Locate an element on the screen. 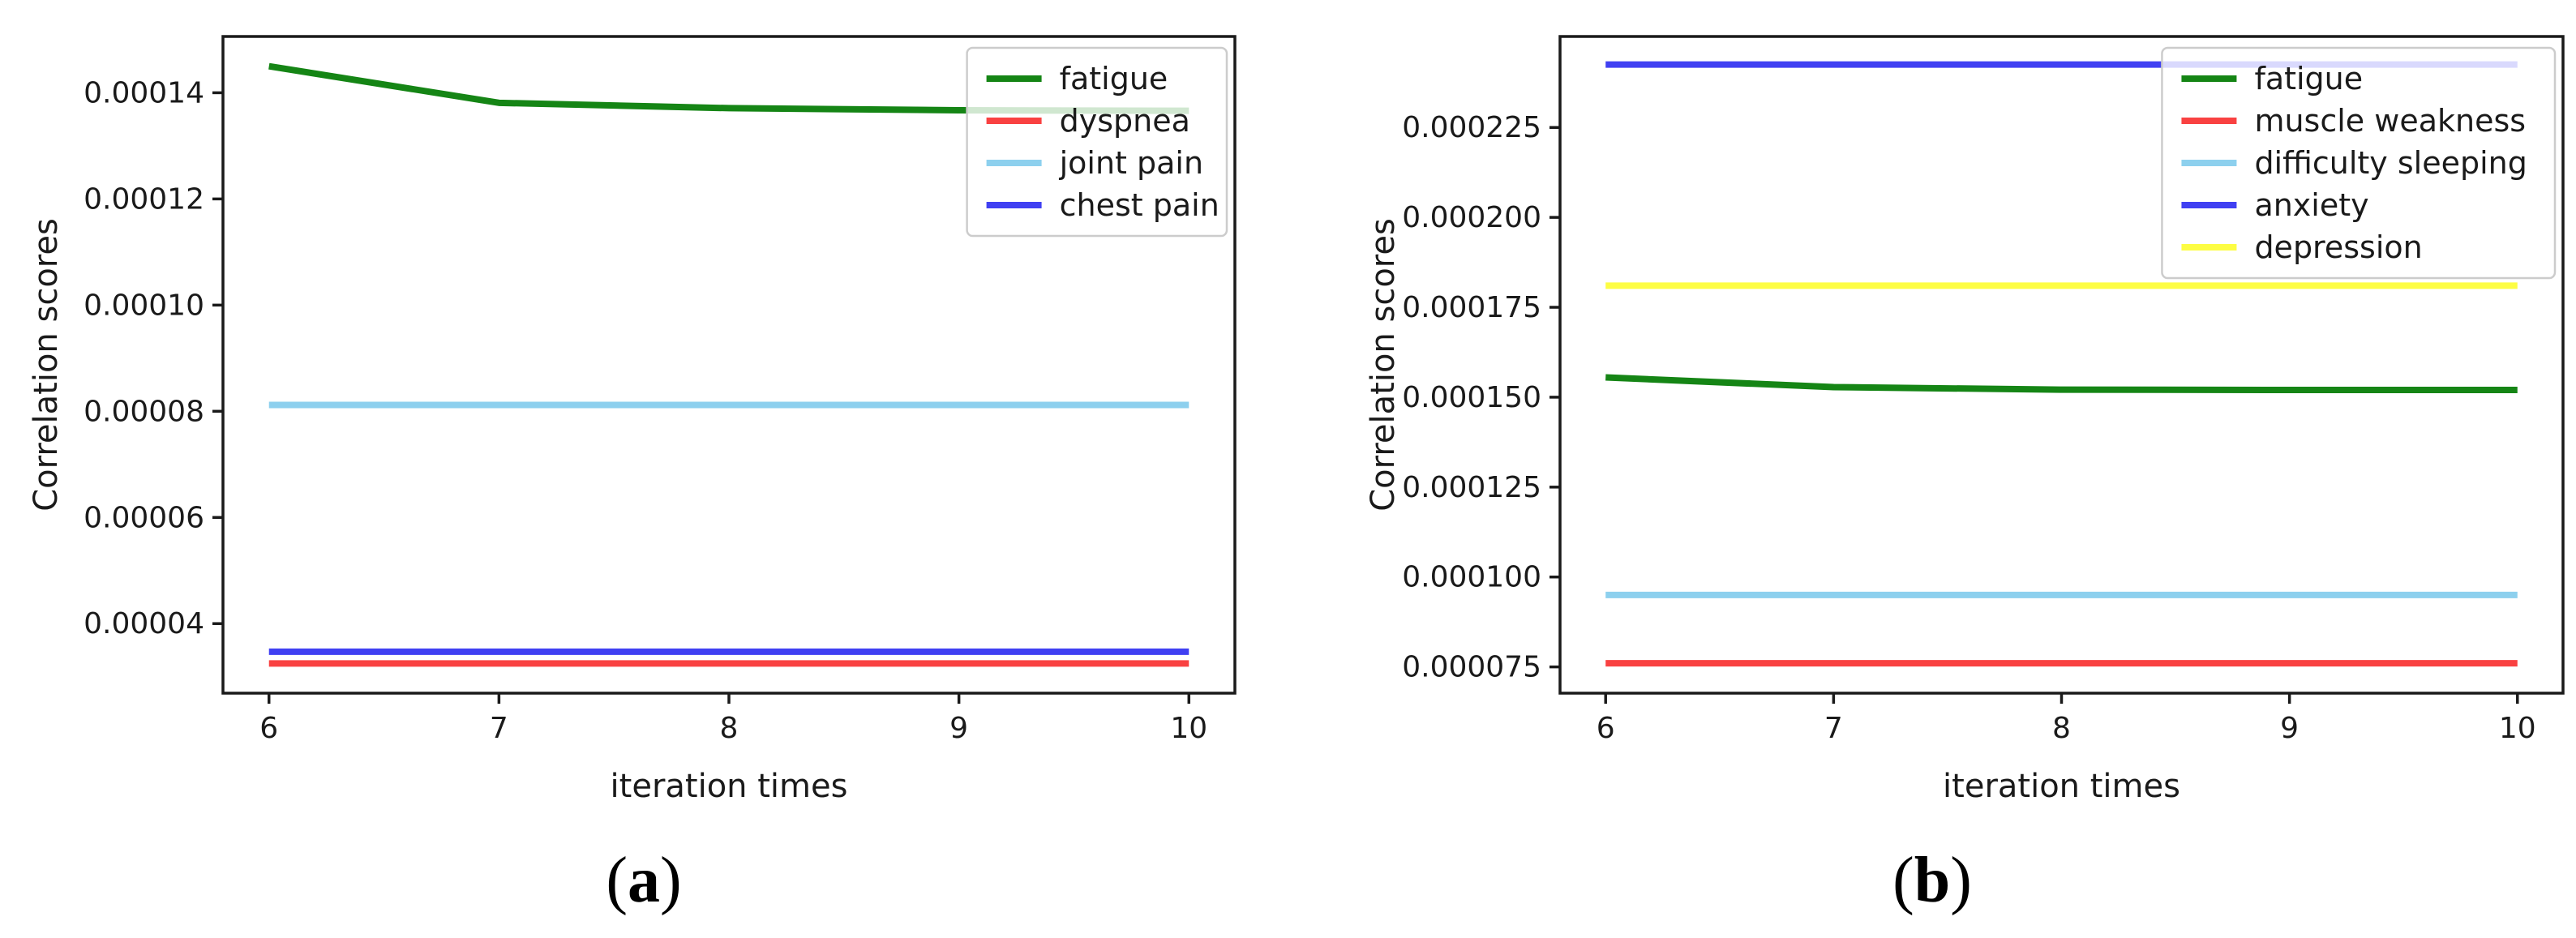 This screenshot has height=938, width=2576. caption-b-open-paren: ( is located at coordinates (1903, 881).